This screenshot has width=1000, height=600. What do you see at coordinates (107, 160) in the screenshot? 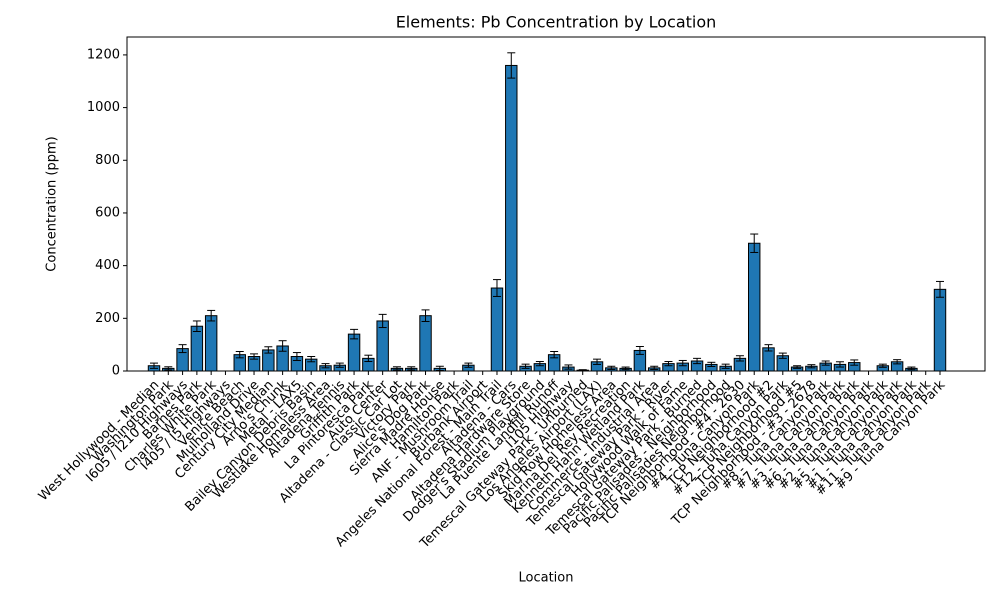
I see `y-tick-label: 800` at bounding box center [107, 160].